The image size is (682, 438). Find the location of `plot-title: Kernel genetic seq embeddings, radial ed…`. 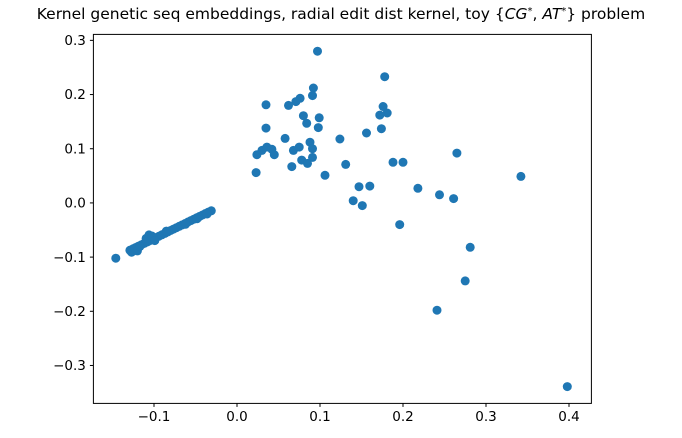

plot-title: Kernel genetic seq embeddings, radial ed… is located at coordinates (341, 14).